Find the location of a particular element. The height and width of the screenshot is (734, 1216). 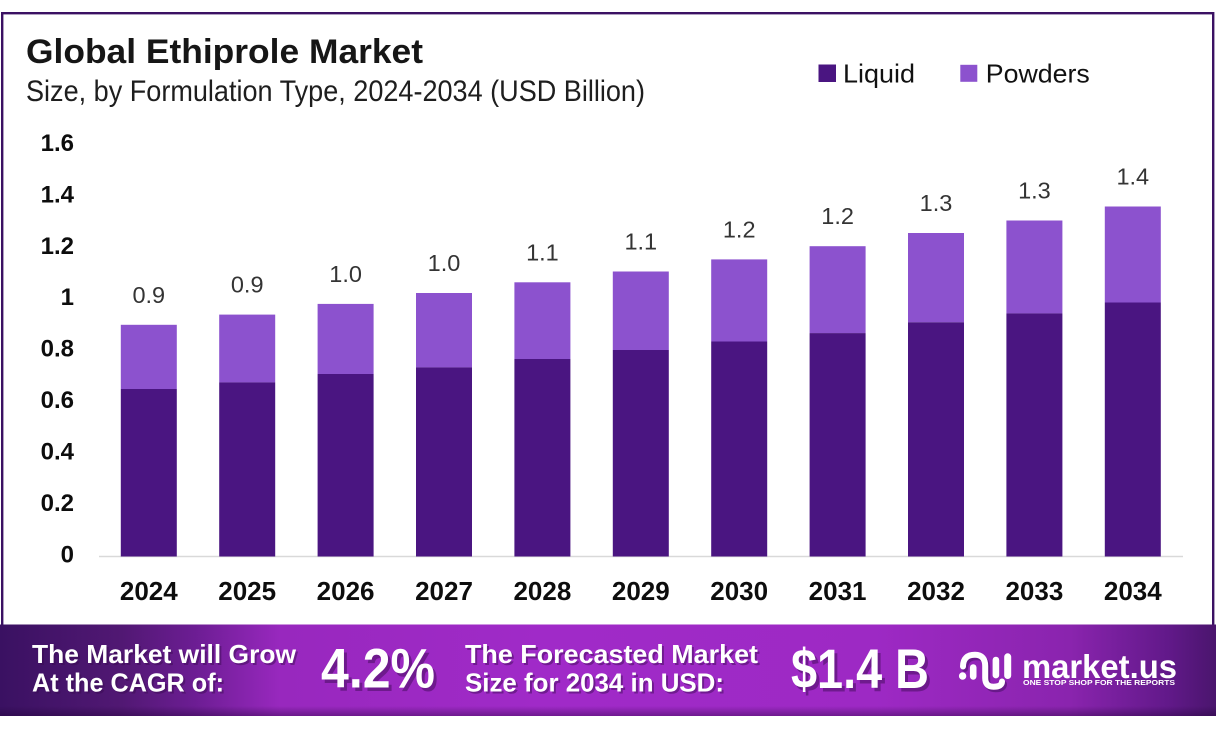

svg-text: 0.6 is located at coordinates (57, 400).